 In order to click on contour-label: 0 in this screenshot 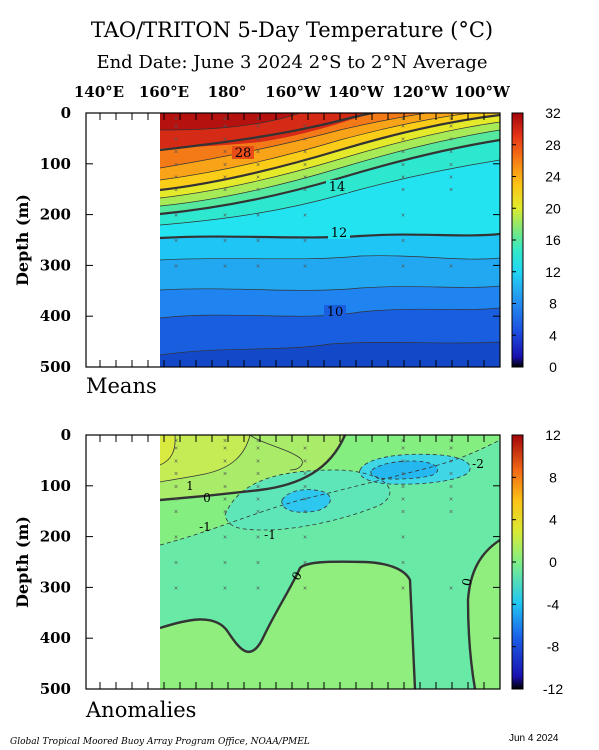, I will do `click(466, 582)`.